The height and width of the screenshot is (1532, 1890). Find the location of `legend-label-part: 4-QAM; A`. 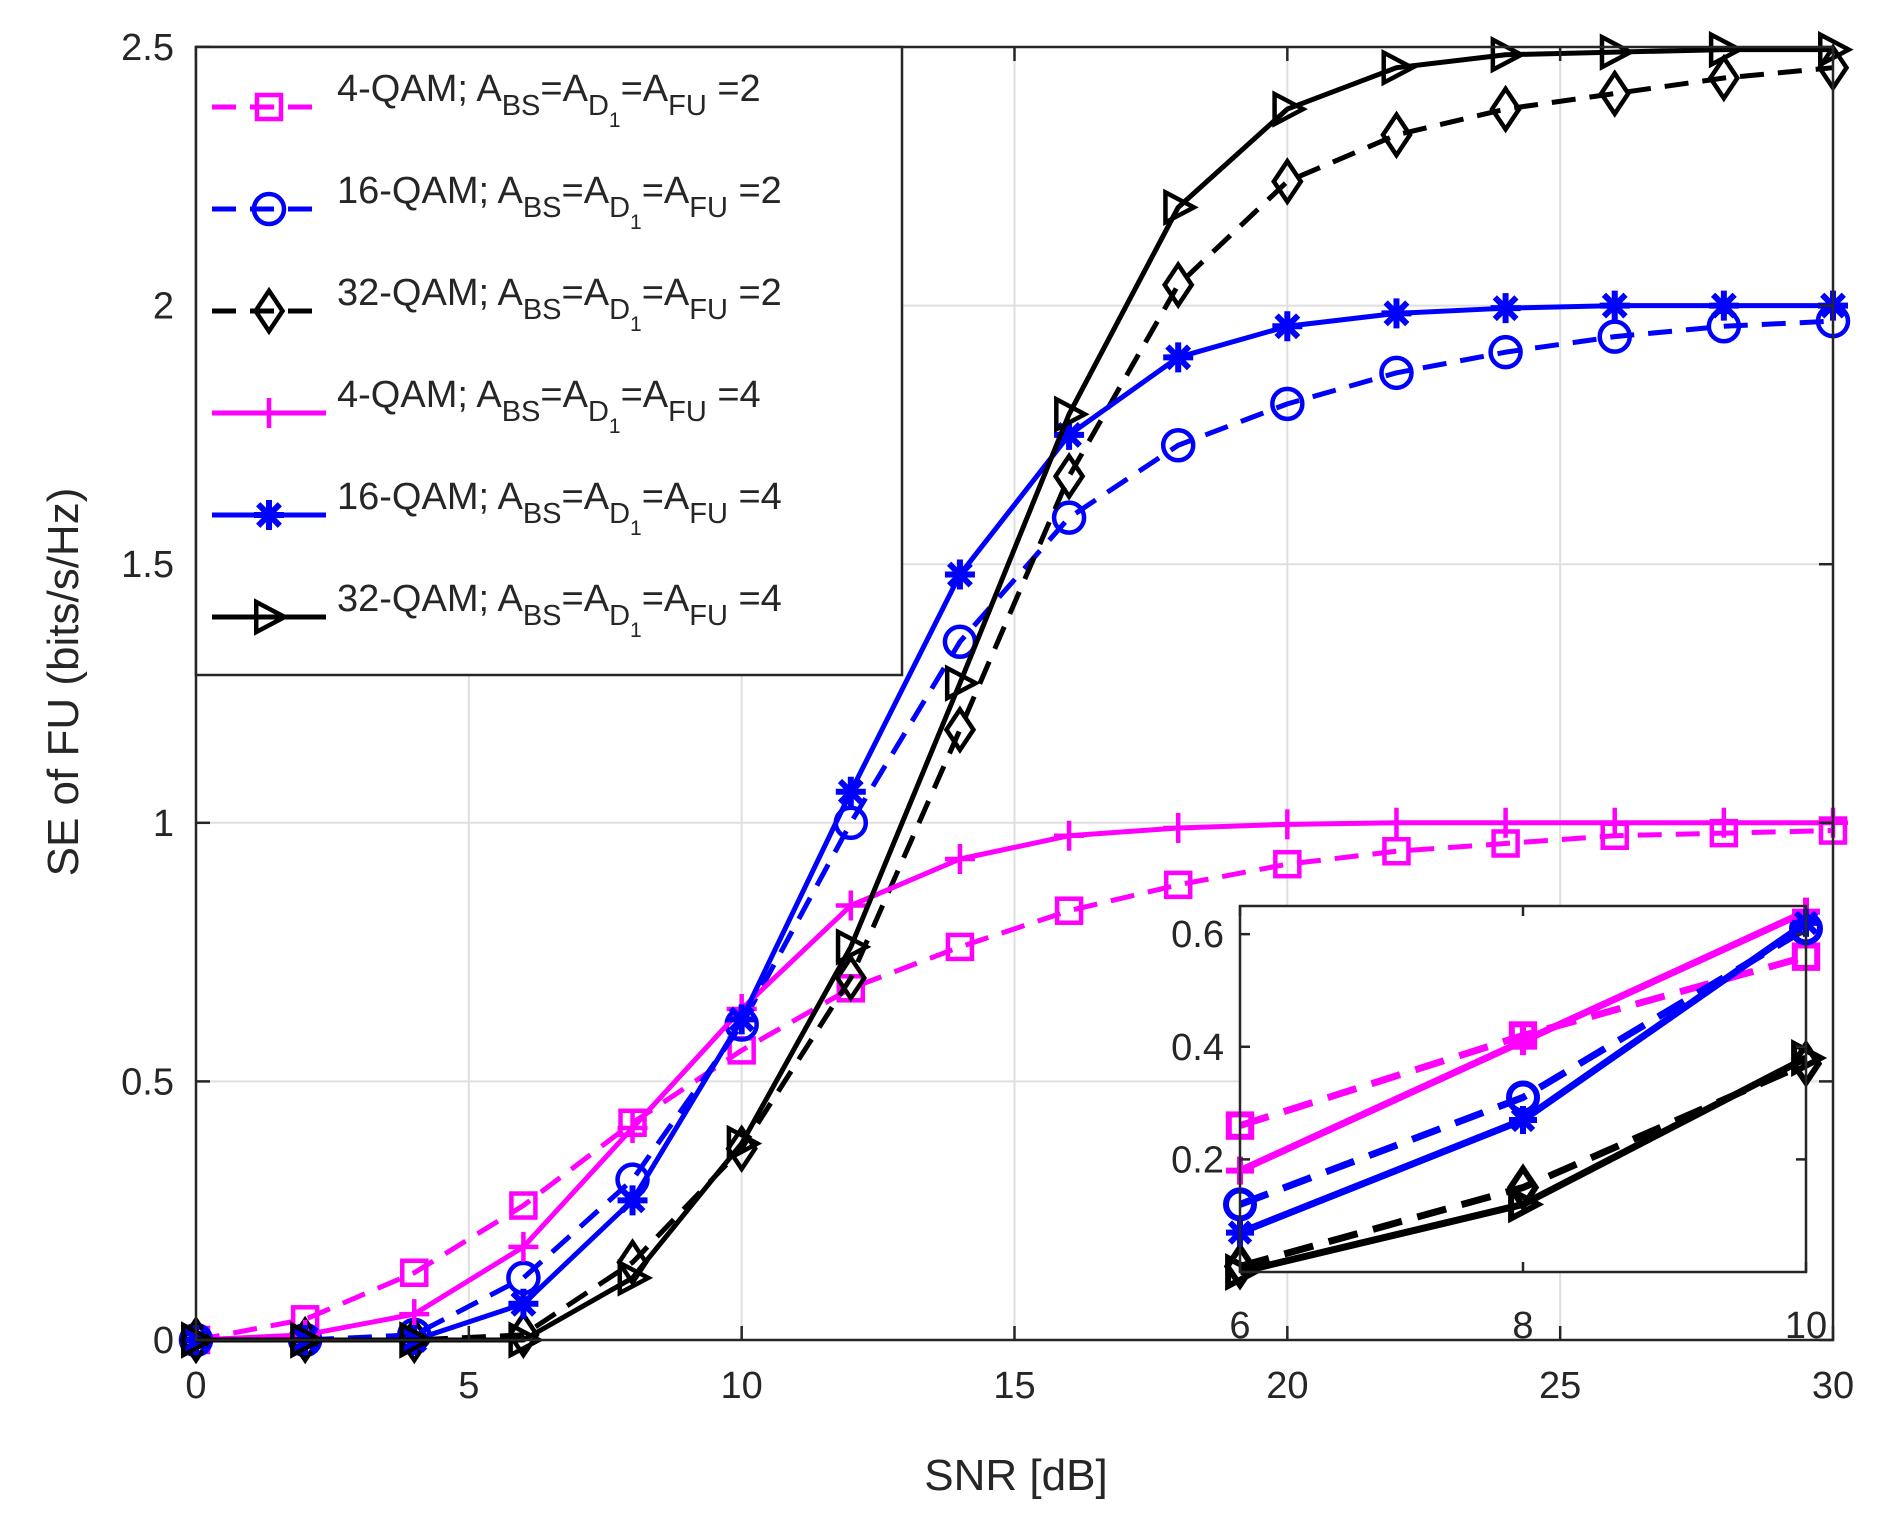

legend-label-part: 4-QAM; A is located at coordinates (419, 89).